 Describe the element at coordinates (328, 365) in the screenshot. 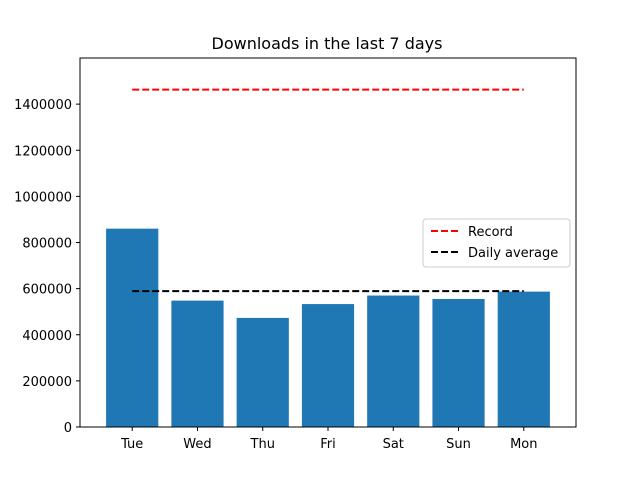

I see `bar-fri` at that location.